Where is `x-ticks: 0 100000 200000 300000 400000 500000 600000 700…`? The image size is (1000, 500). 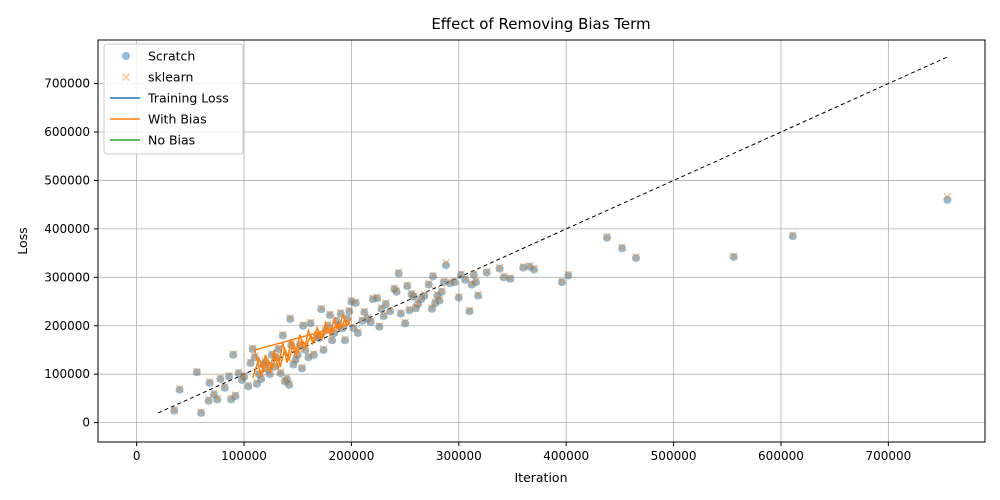 x-ticks: 0 100000 200000 300000 400000 500000 600000 700… is located at coordinates (522, 452).